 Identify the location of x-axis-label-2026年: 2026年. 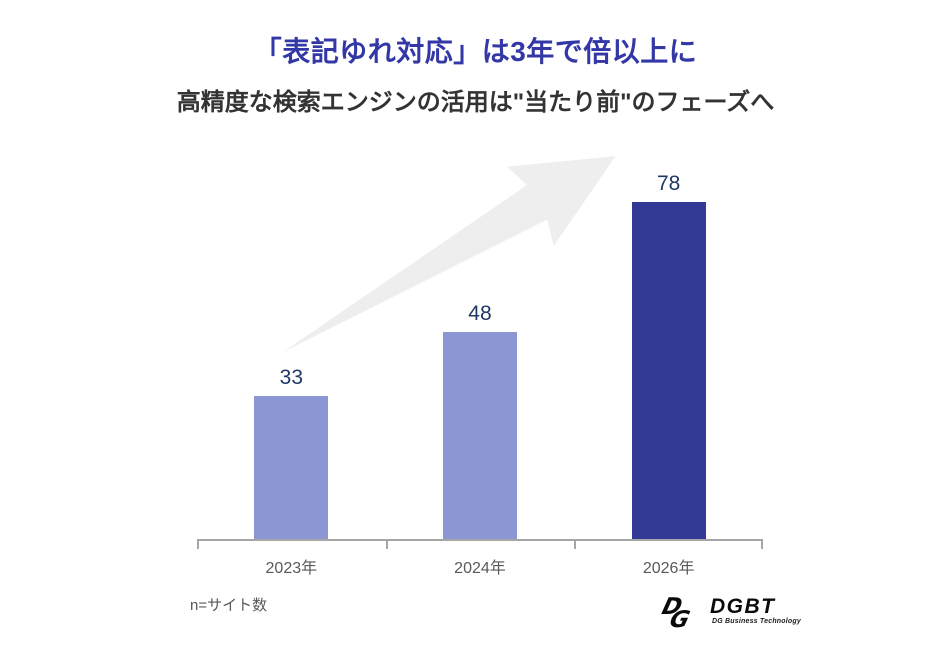
(668, 568).